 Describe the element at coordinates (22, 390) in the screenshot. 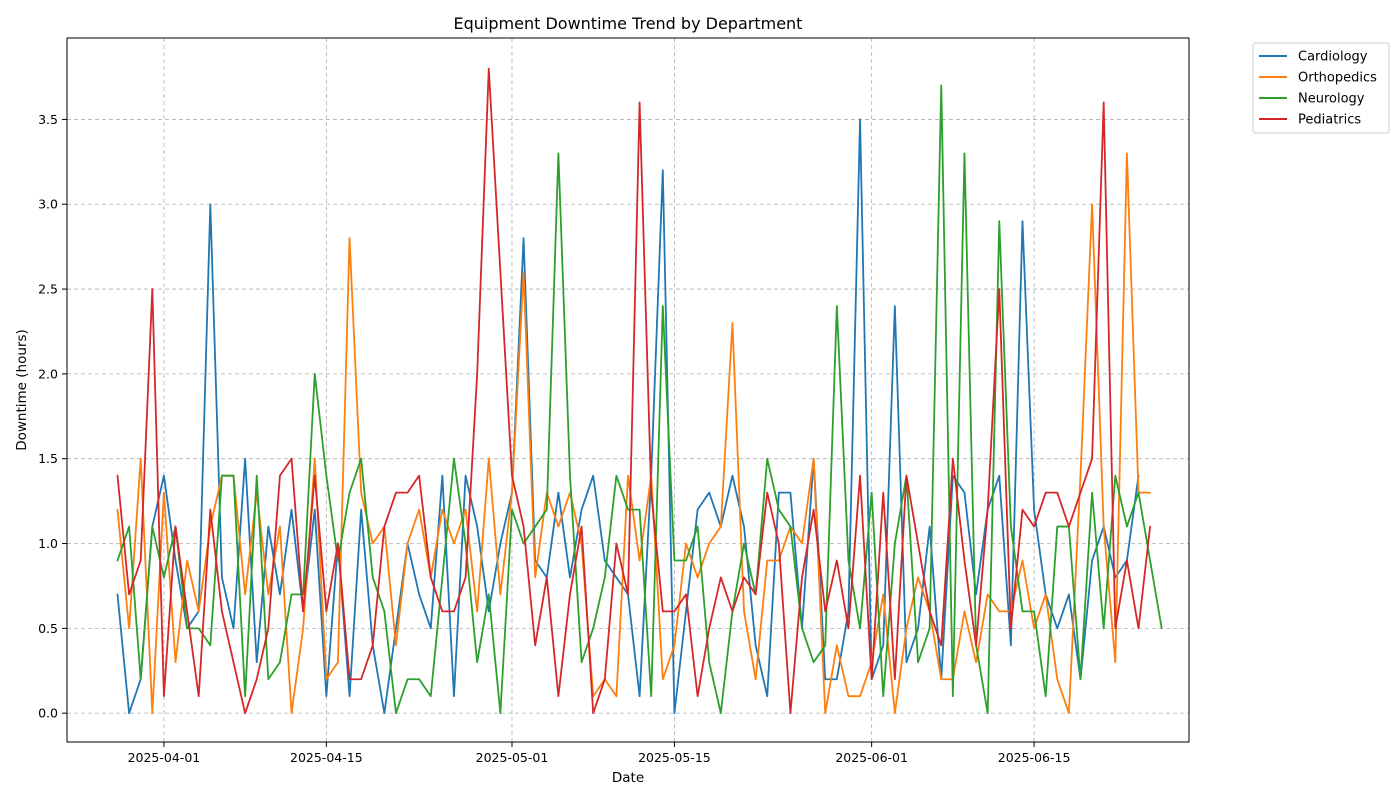

I see `y-axis-label: Downtime (hours)` at that location.